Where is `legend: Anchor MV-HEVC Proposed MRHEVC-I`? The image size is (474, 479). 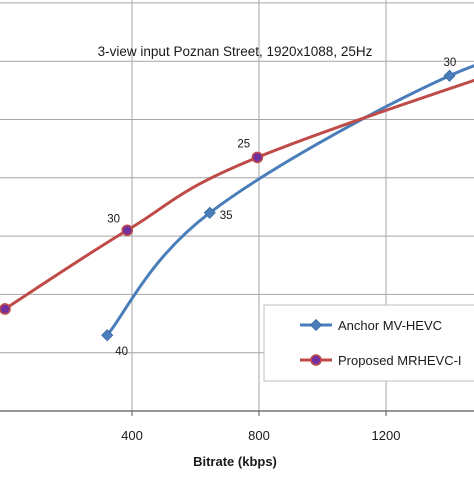
legend: Anchor MV-HEVC Proposed MRHEVC-I is located at coordinates (368, 343).